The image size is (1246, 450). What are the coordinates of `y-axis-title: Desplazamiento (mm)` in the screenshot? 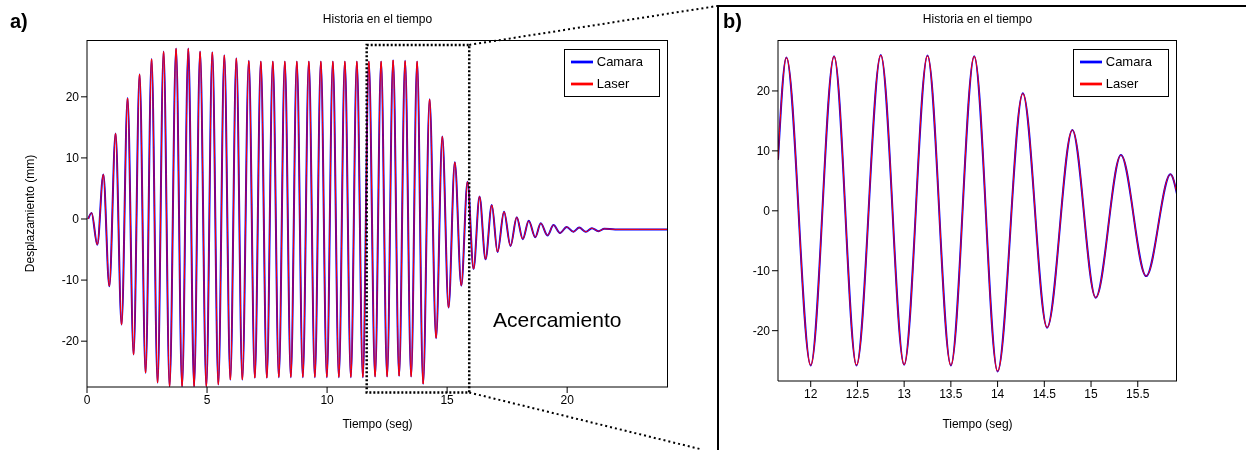 It's located at (30, 213).